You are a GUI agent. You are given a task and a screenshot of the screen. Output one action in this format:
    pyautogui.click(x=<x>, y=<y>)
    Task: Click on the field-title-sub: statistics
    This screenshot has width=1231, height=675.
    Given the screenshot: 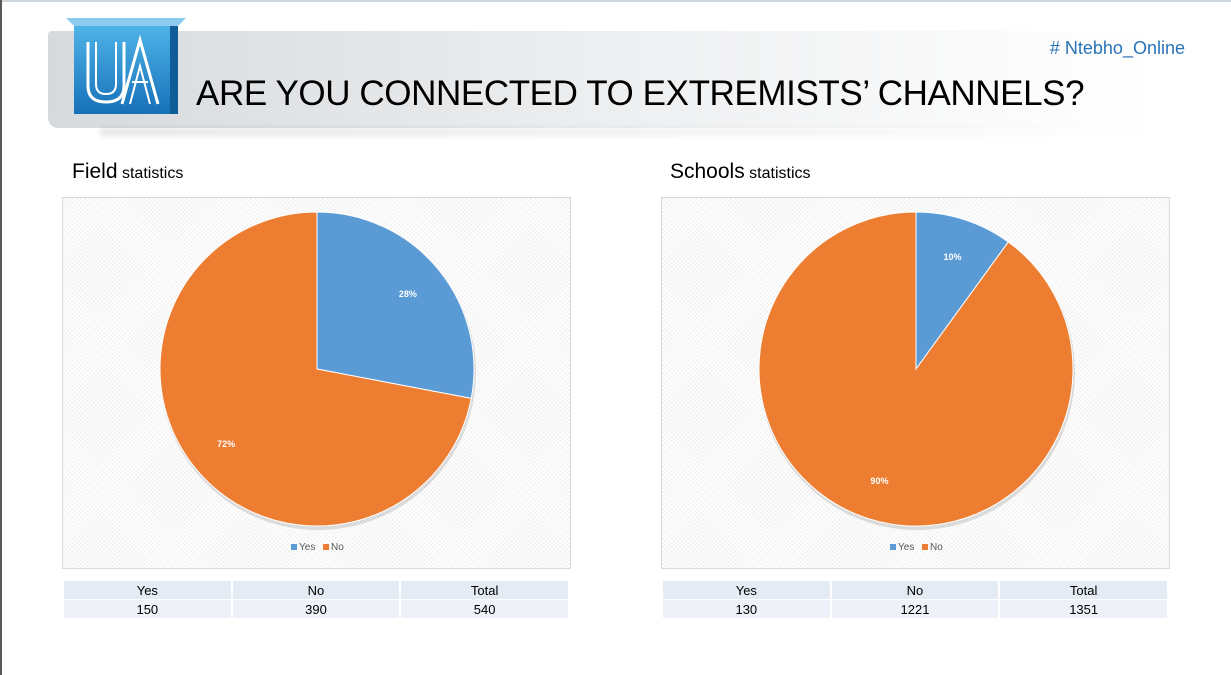 What is the action you would take?
    pyautogui.click(x=152, y=173)
    